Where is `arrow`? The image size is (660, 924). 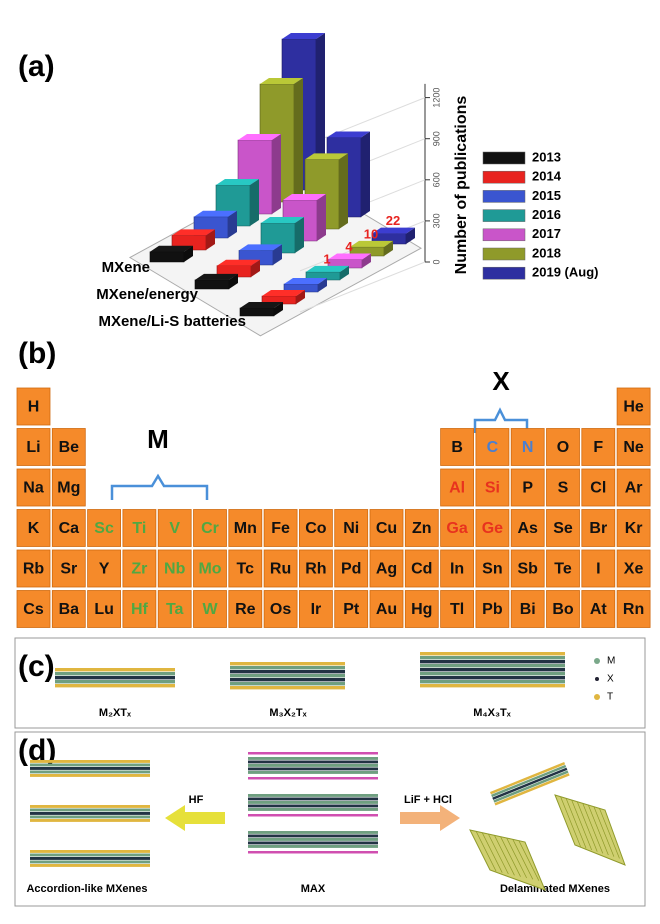 arrow is located at coordinates (430, 818).